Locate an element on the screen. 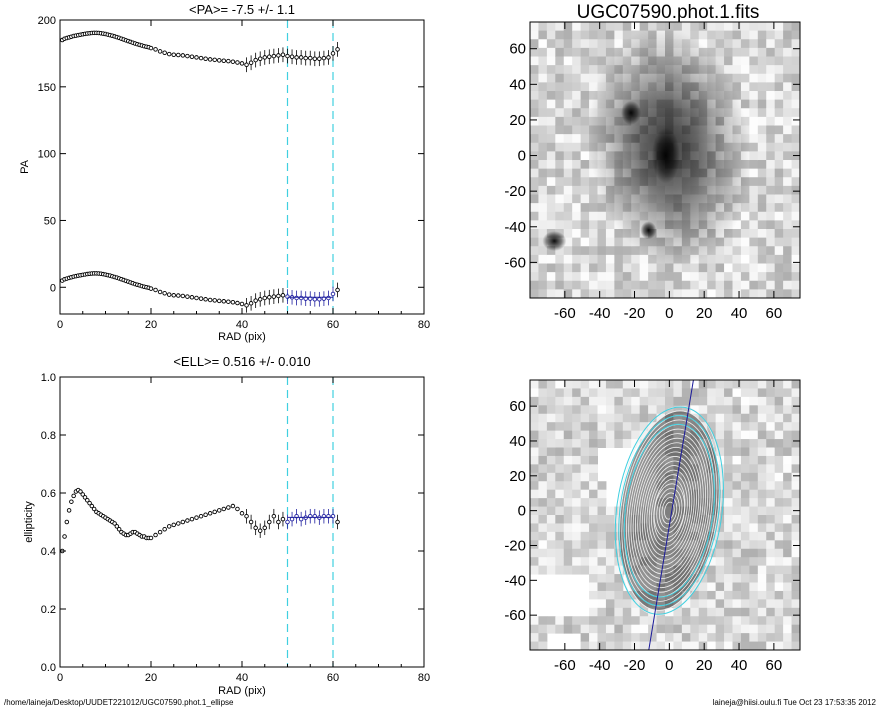  galaxy-image-ytick-label: 60 is located at coordinates (517, 49).